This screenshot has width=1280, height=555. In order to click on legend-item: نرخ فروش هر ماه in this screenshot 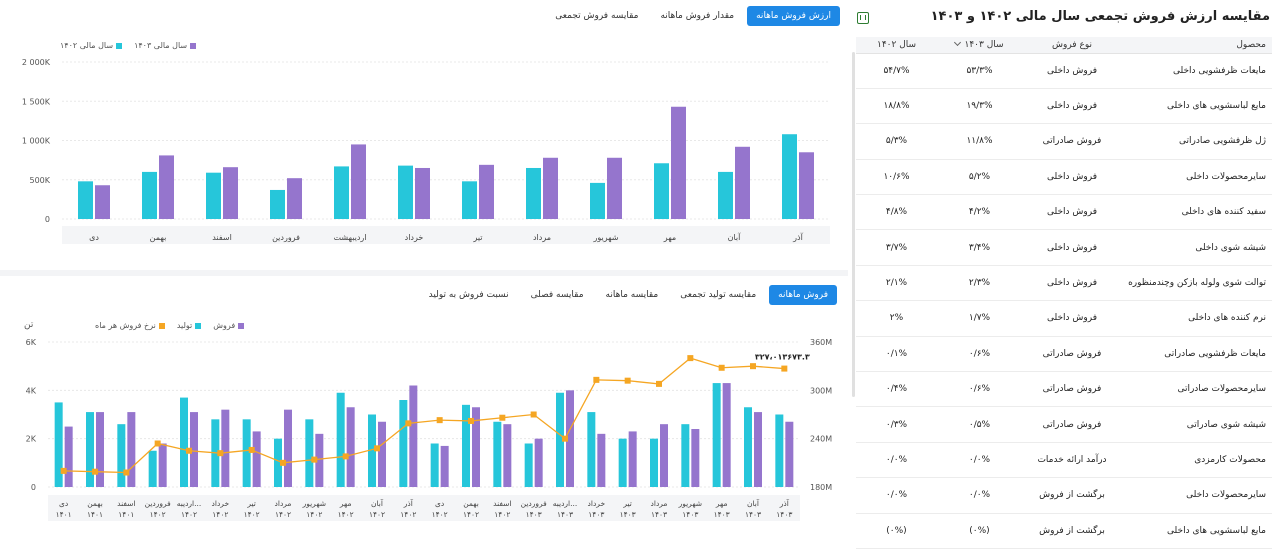, I will do `click(130, 325)`.